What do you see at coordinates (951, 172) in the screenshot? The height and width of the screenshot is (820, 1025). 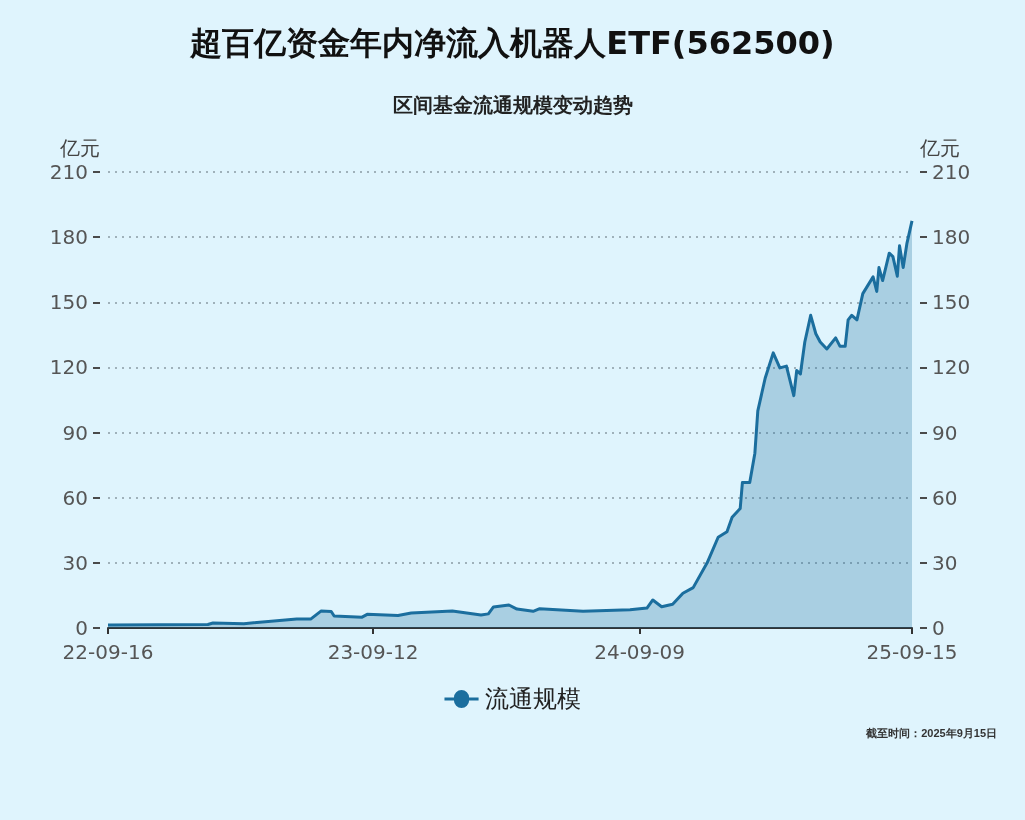 I see `y2-tick-label: 210` at bounding box center [951, 172].